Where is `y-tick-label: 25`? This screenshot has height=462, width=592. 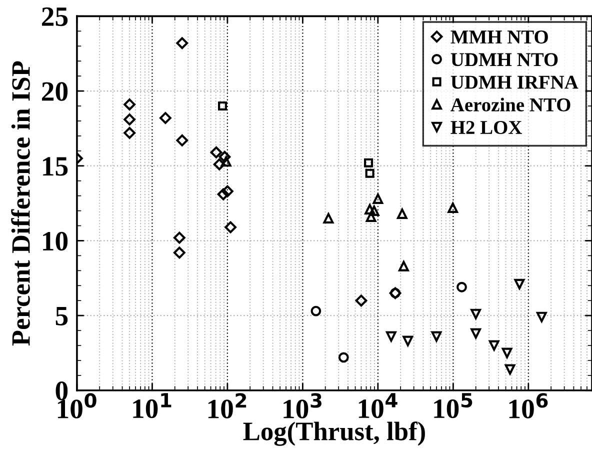 y-tick-label: 25 is located at coordinates (55, 16).